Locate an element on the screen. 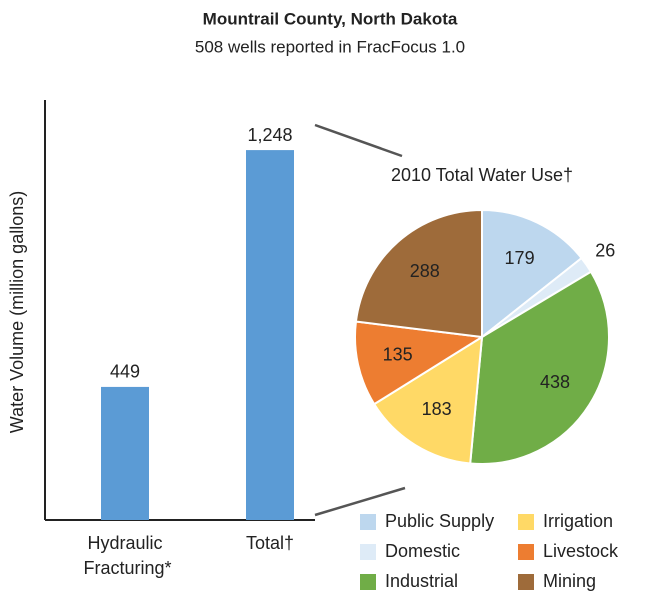 This screenshot has height=594, width=661. x-tick-label: Total† is located at coordinates (270, 543).